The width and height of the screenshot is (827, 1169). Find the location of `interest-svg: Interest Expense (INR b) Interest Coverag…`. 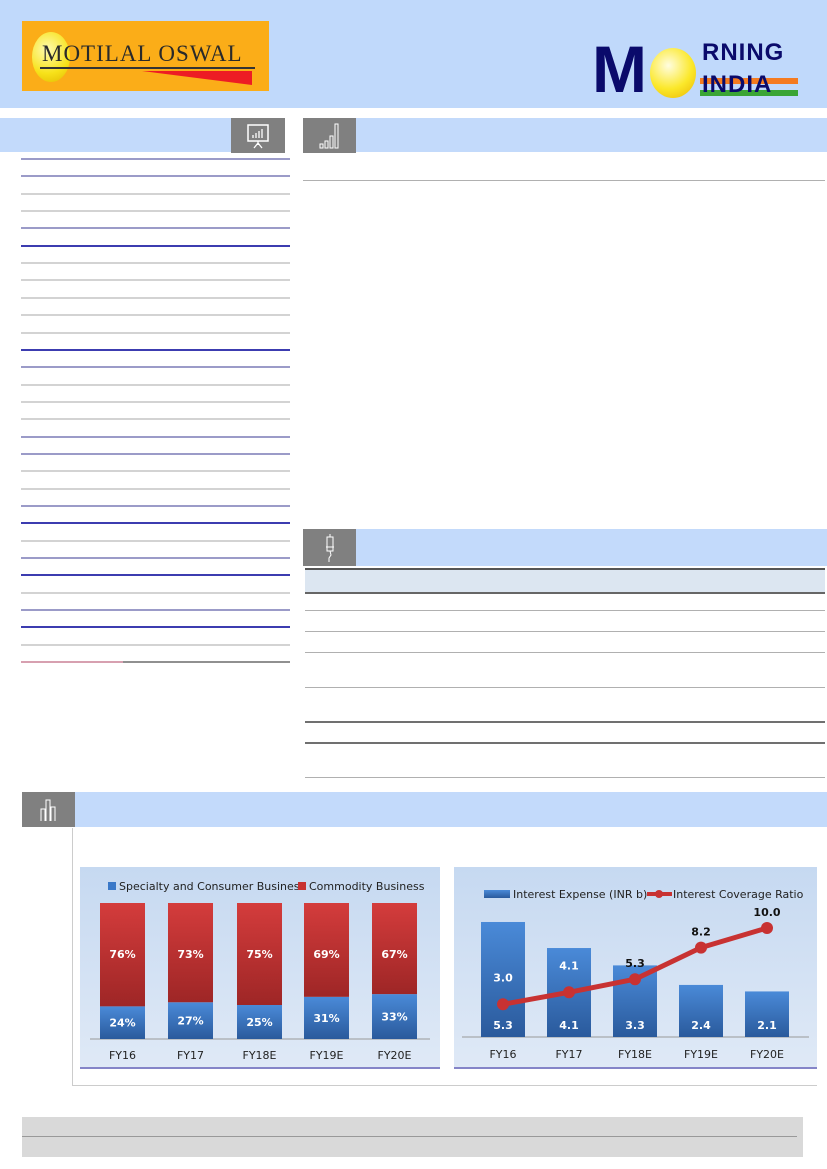

interest-svg: Interest Expense (INR b) Interest Coverag… is located at coordinates (635, 974).